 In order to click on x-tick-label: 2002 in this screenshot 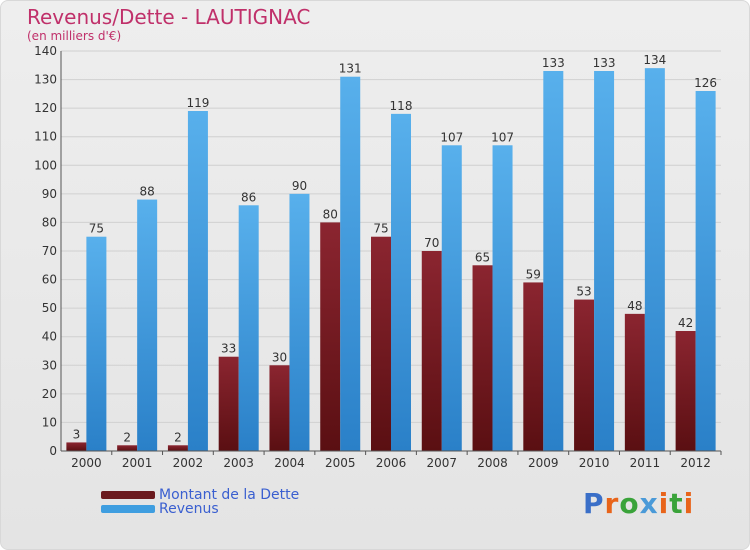, I will do `click(188, 463)`.